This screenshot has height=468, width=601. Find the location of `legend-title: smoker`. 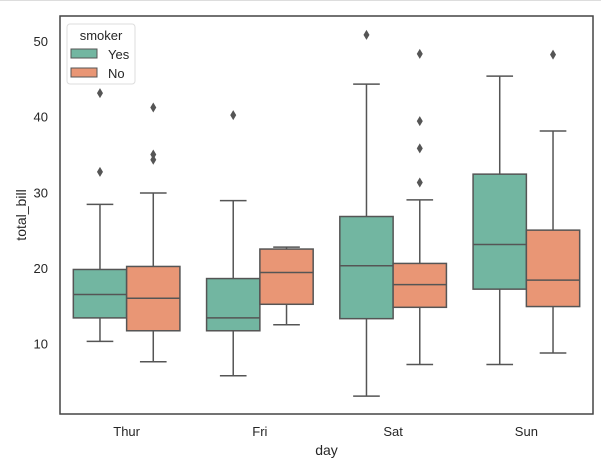

legend-title: smoker is located at coordinates (101, 35).